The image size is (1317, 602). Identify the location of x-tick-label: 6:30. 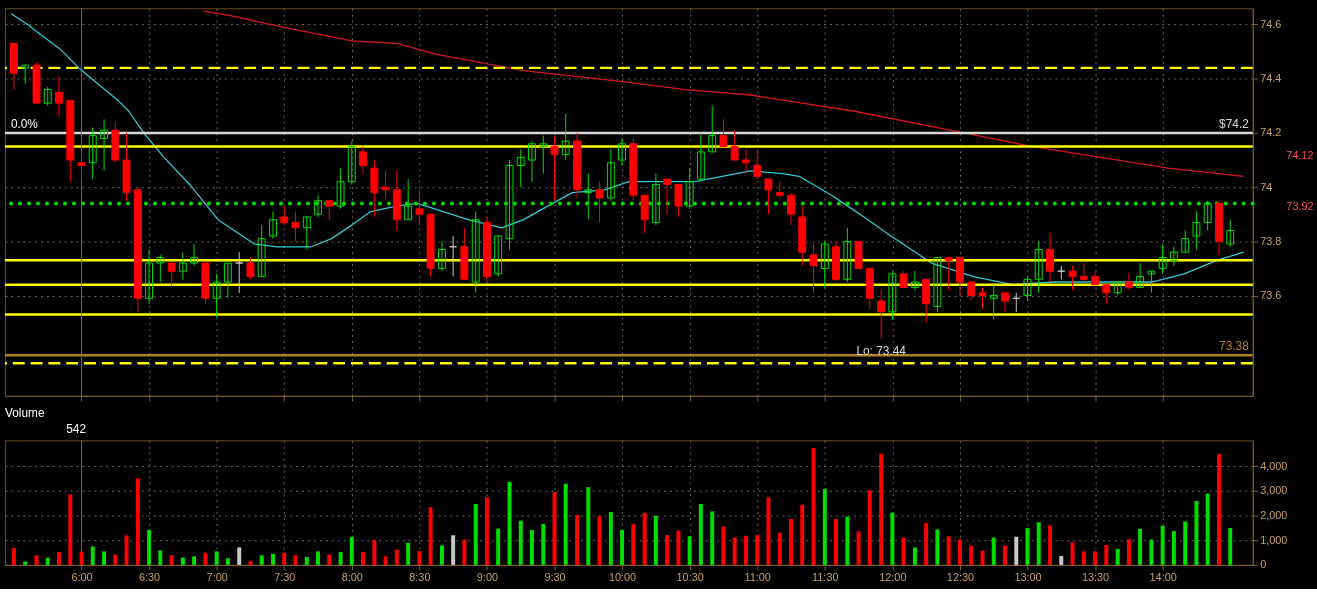
(150, 577).